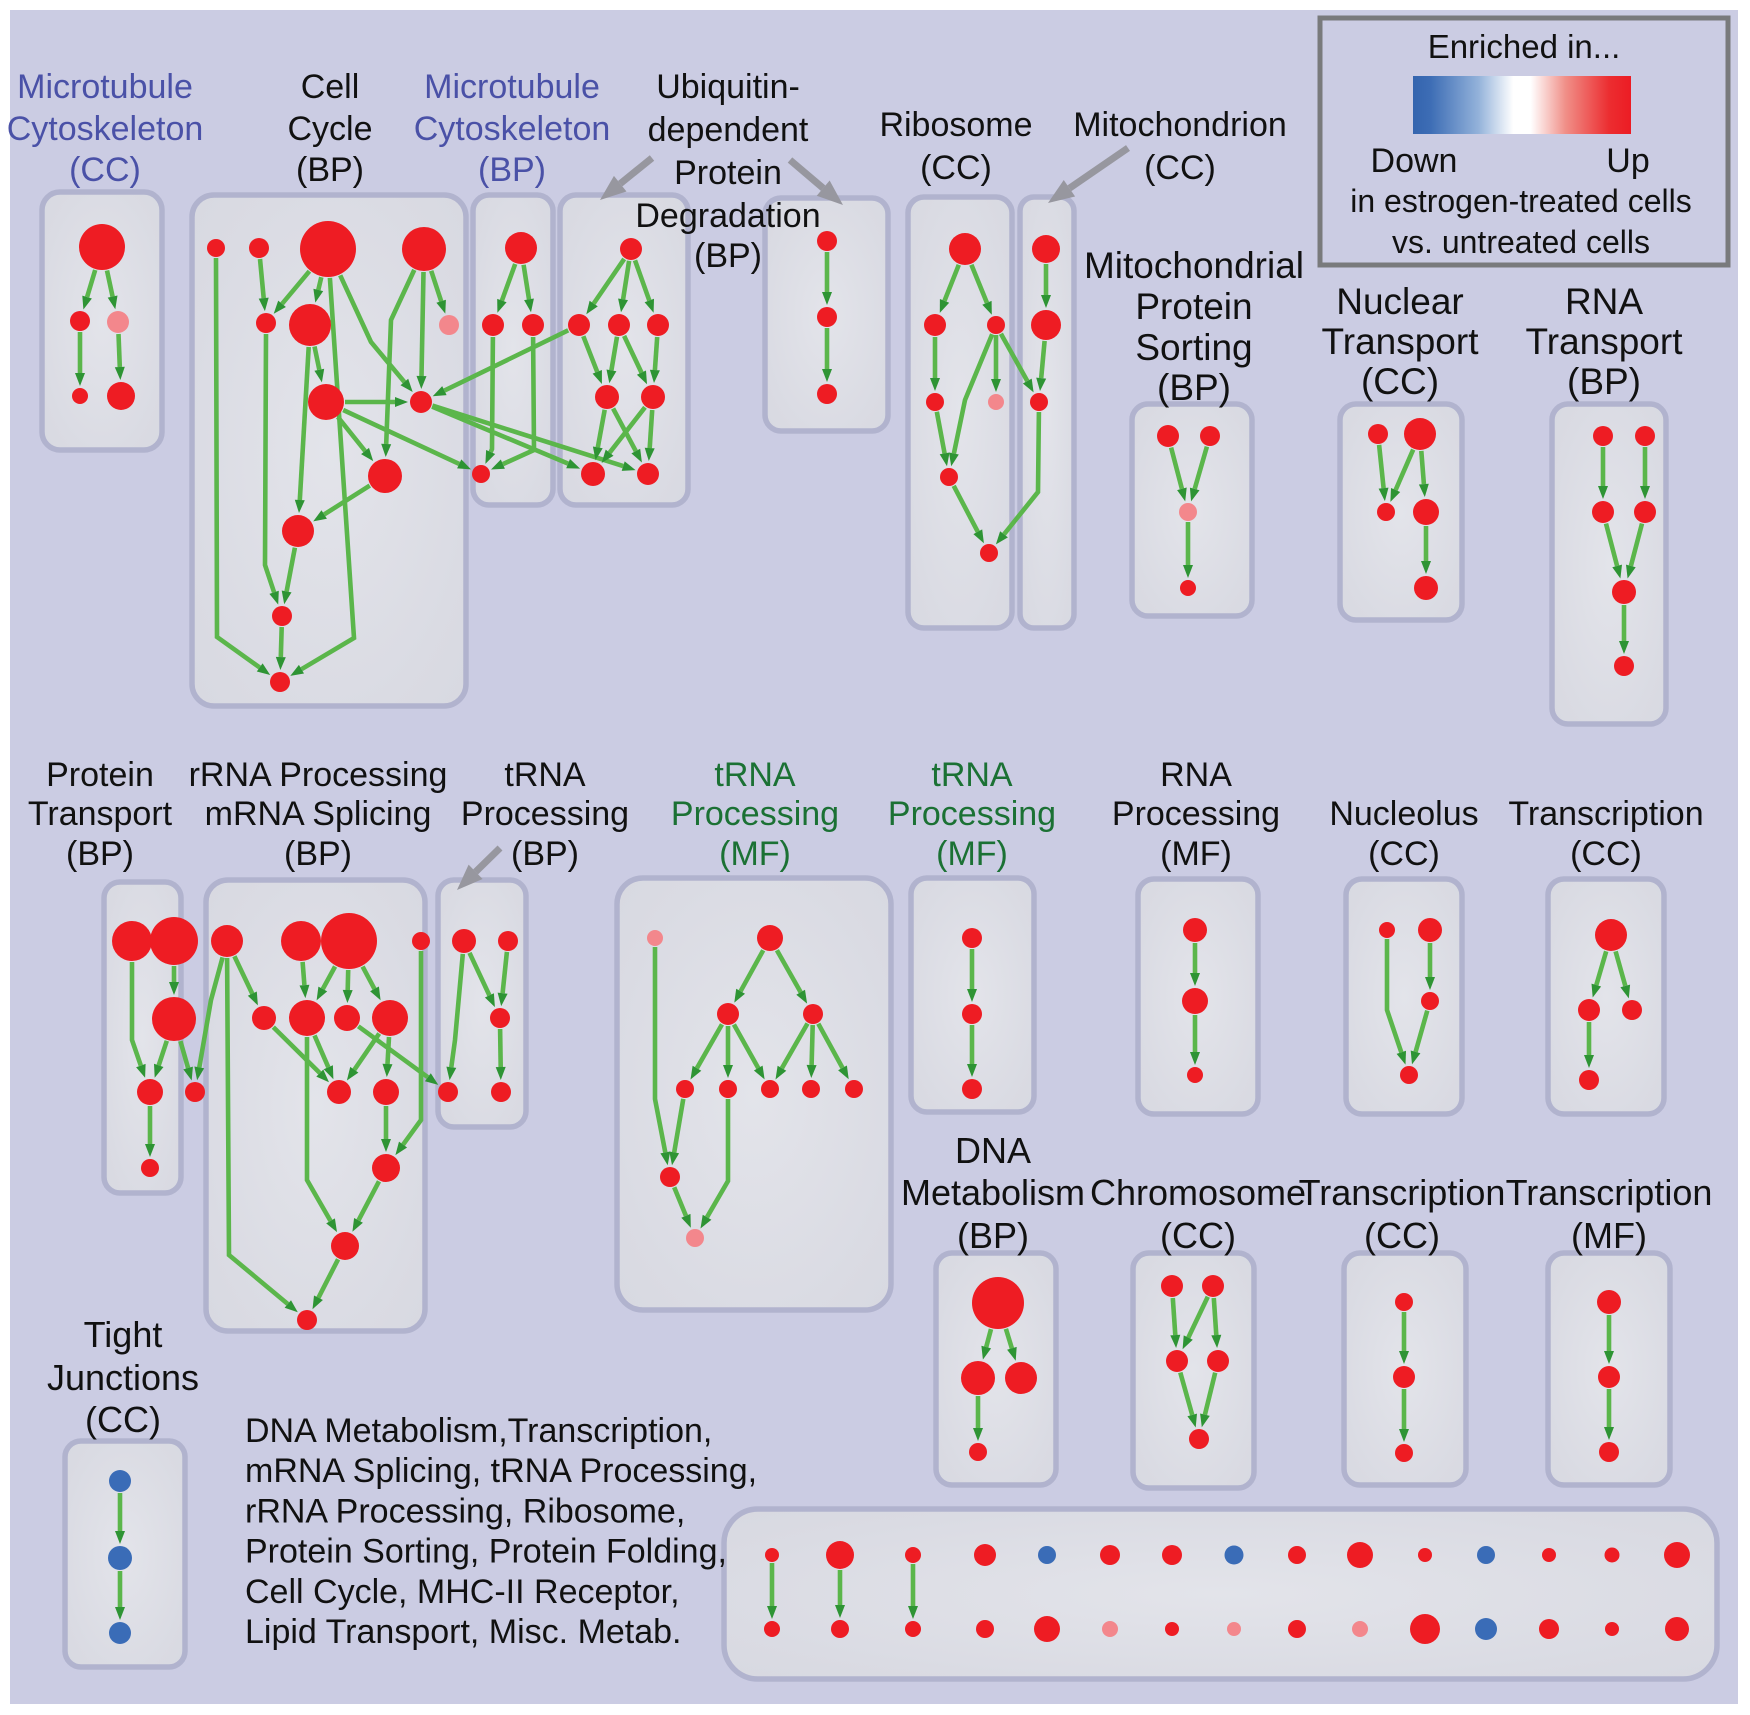 The image size is (1750, 1715). I want to click on svg-text: rRNA Processing, Ribosome,, so click(465, 1511).